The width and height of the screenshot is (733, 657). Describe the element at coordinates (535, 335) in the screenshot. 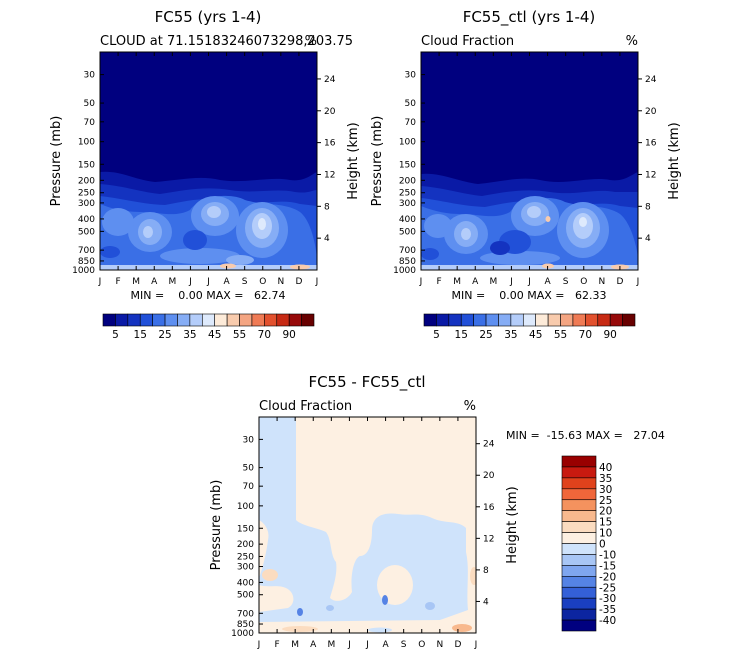

I see `colorbar-label: 45` at that location.